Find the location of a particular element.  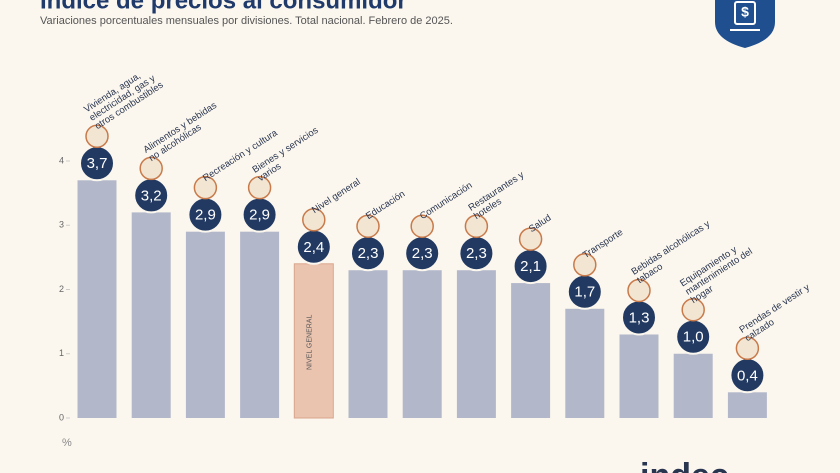

y-tick-label: 0 is located at coordinates (61, 417).